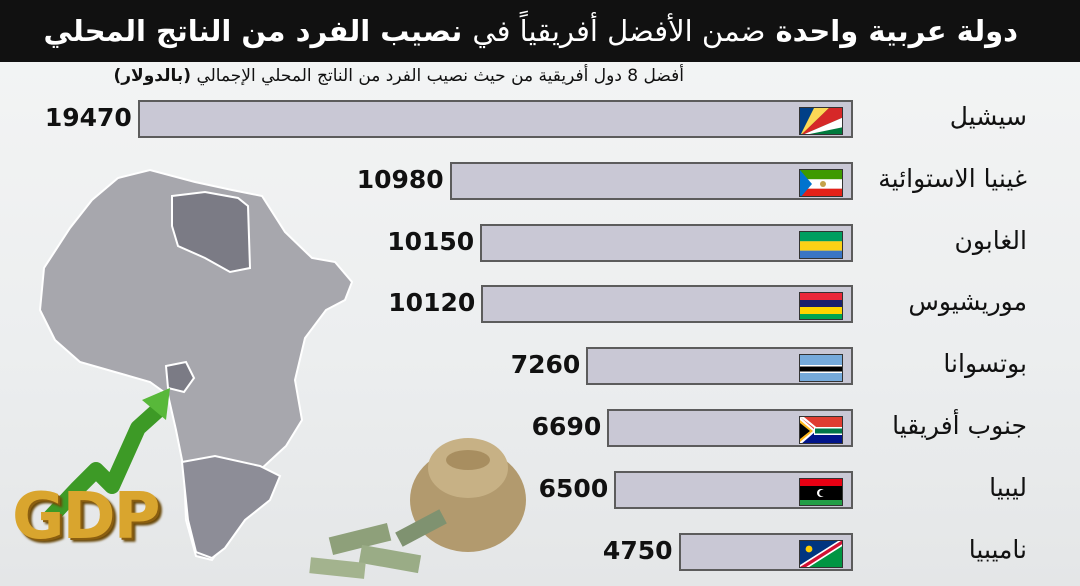 This screenshot has width=1080, height=586. What do you see at coordinates (637, 550) in the screenshot?
I see `value-label: 4750` at bounding box center [637, 550].